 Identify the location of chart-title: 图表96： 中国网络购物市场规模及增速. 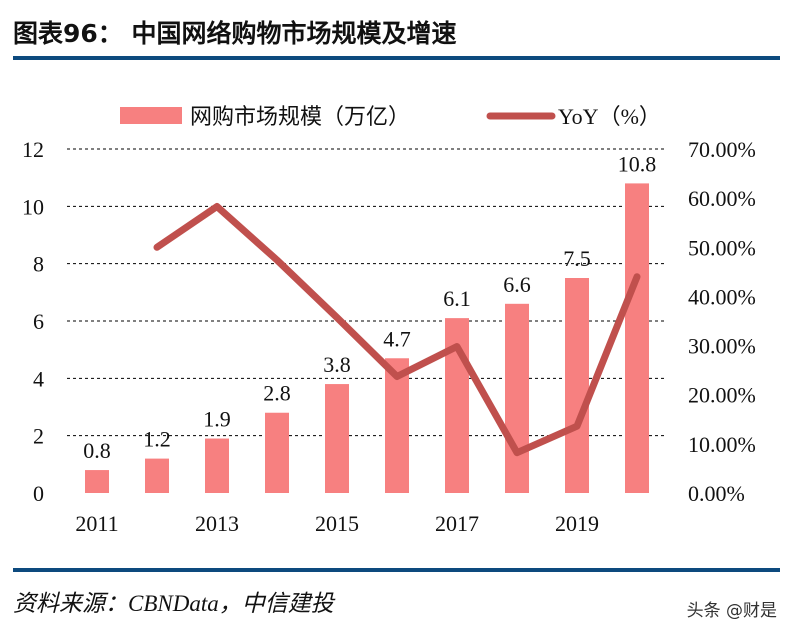
(235, 33).